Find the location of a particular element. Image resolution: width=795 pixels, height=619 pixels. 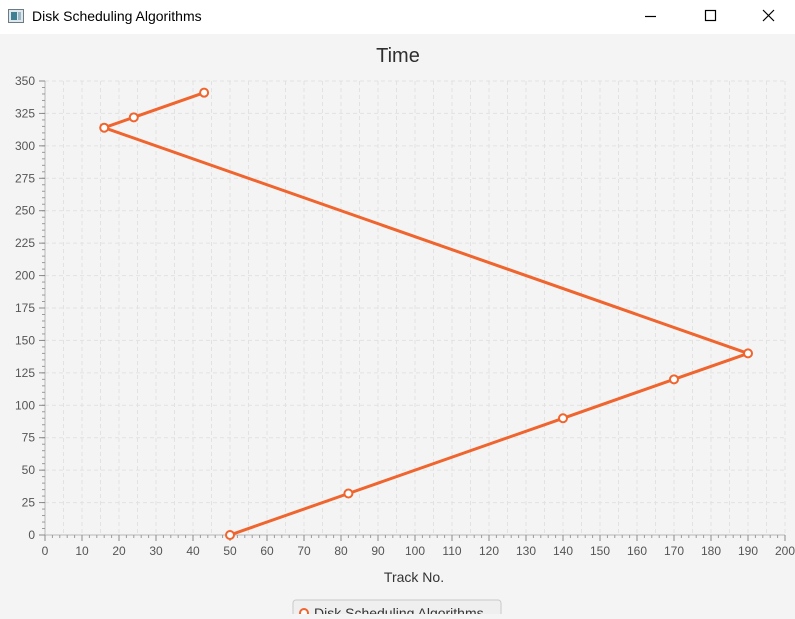

minimize-button is located at coordinates (654, 17).